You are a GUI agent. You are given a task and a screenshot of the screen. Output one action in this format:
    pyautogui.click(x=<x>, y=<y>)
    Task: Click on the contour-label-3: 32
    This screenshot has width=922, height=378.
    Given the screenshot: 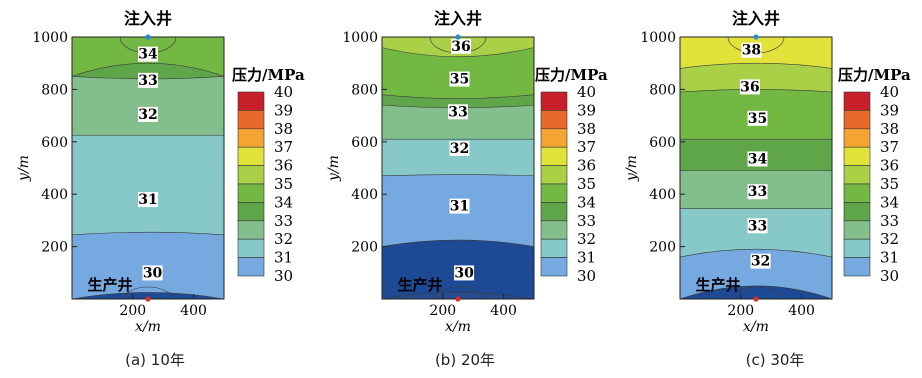 What is the action you would take?
    pyautogui.click(x=459, y=149)
    